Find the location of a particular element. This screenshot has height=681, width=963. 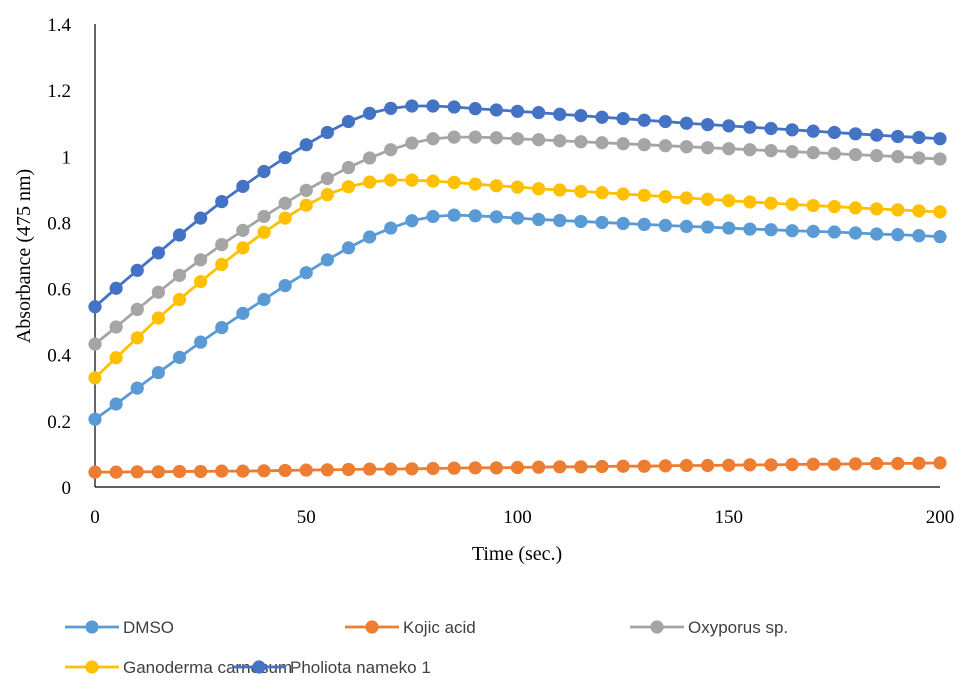

x-tick-label: 0 is located at coordinates (95, 517).